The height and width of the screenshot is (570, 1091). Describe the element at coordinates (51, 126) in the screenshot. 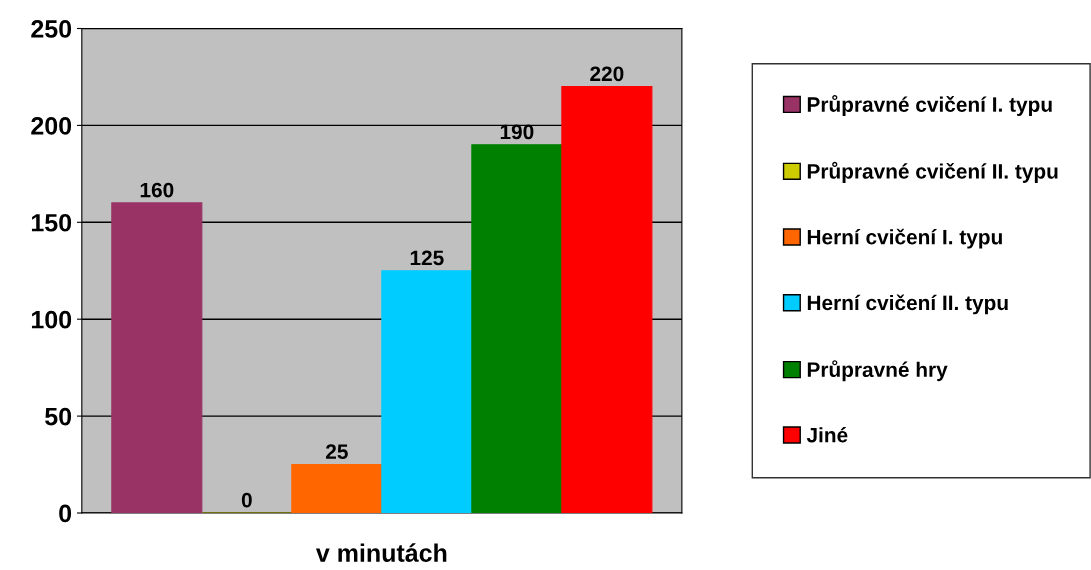

I see `y-tick-label: 200` at that location.